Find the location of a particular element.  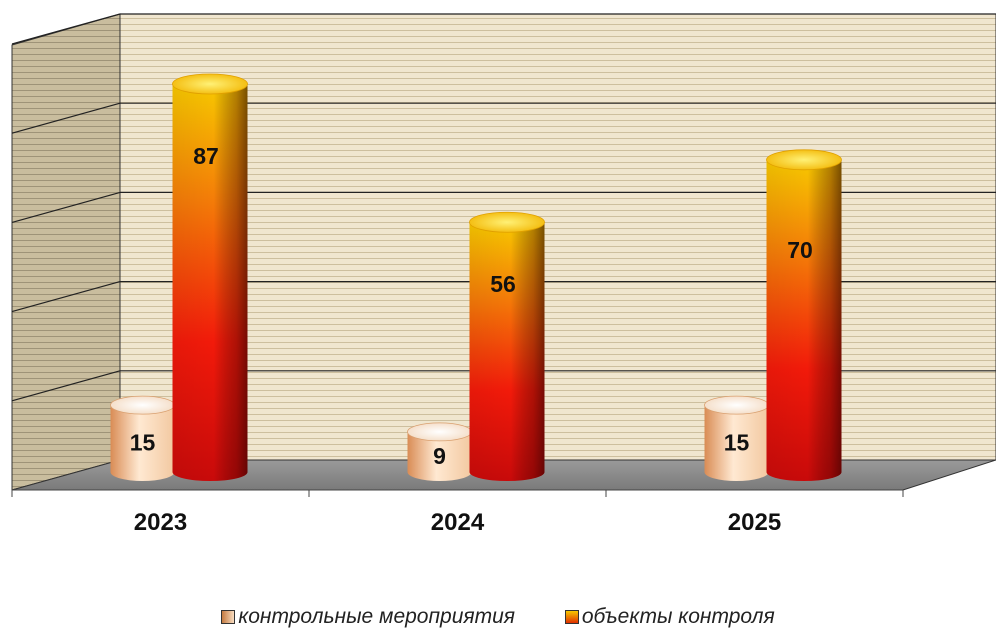

legend-label-series-2: объекты контроля is located at coordinates (678, 616).